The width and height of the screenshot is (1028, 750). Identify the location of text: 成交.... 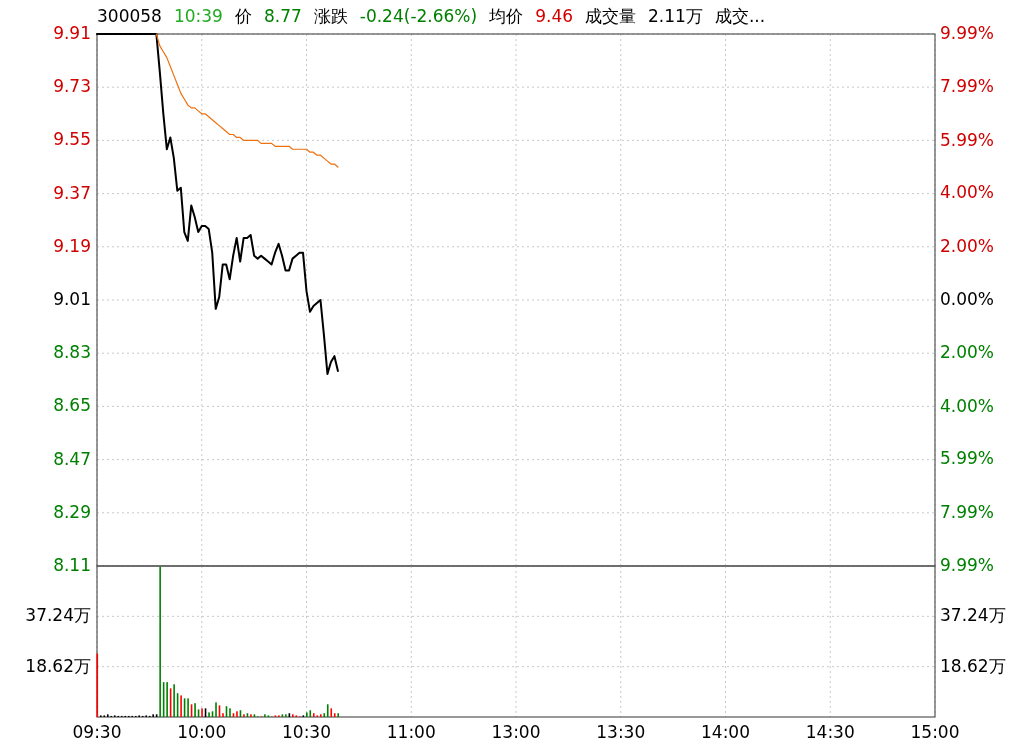
(740, 16).